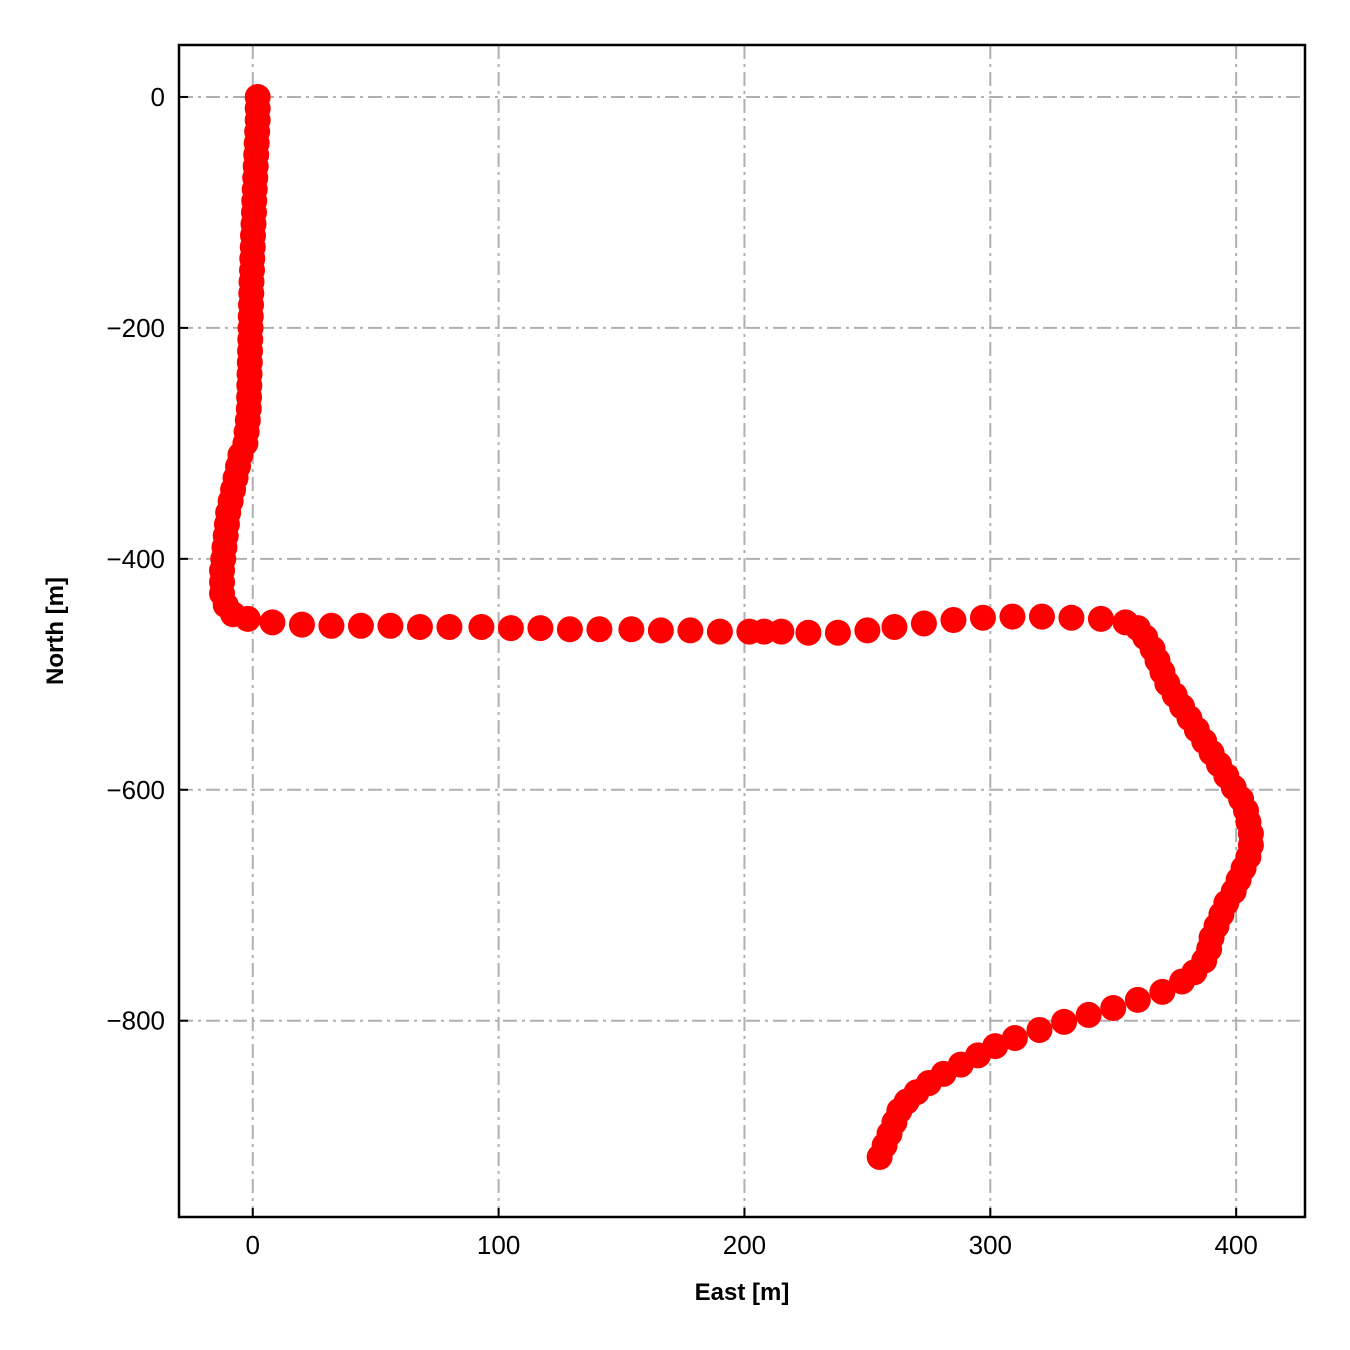 The height and width of the screenshot is (1350, 1350). What do you see at coordinates (135, 790) in the screenshot?
I see `y-tick-label: −600` at bounding box center [135, 790].